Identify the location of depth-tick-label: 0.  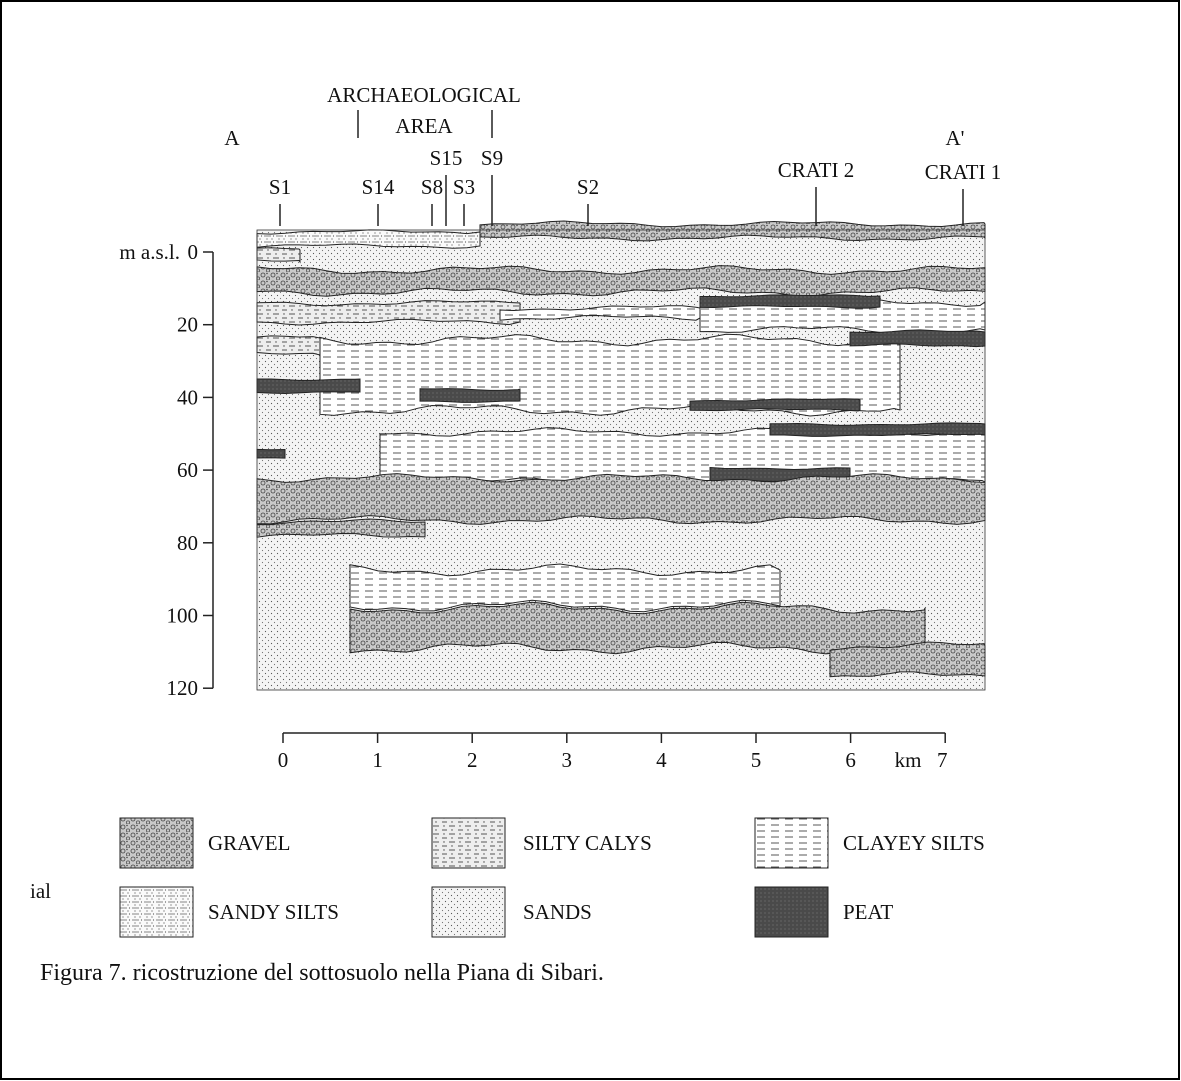
(193, 252).